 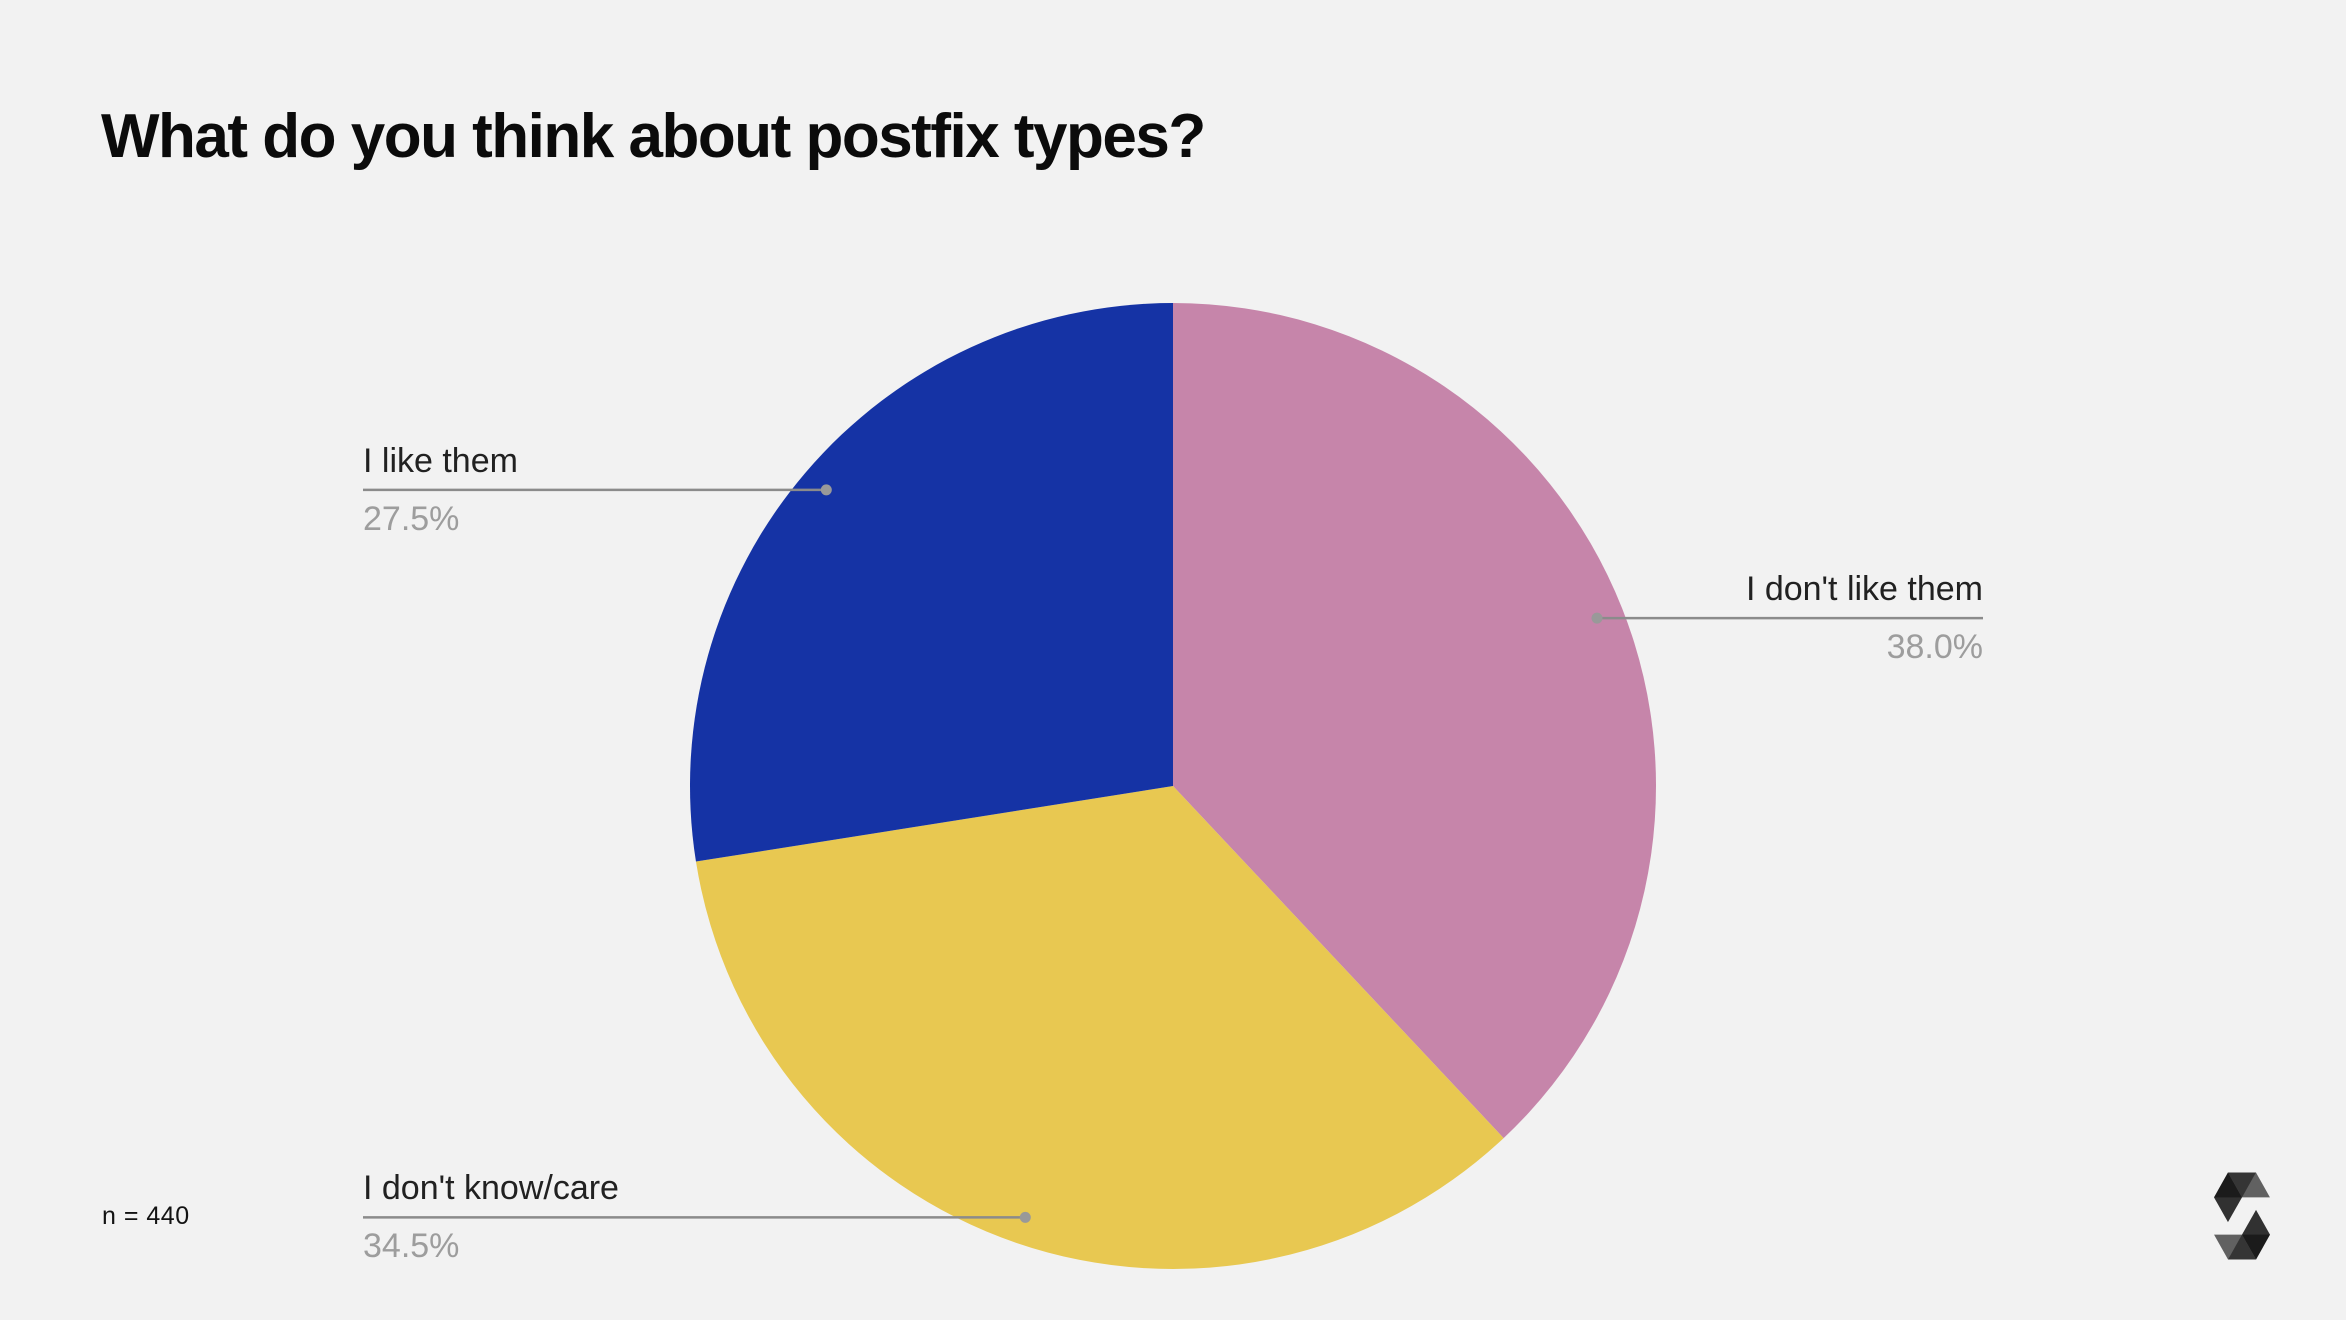 I want to click on pie-label-text: I like them, so click(x=440, y=460).